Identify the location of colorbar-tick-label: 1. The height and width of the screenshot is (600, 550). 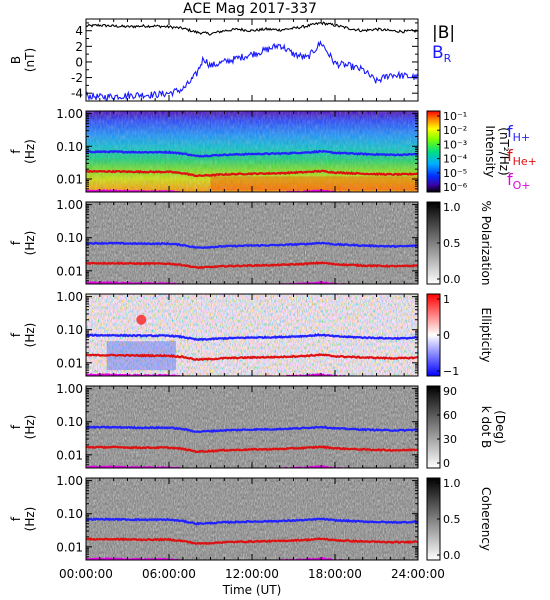
(446, 299).